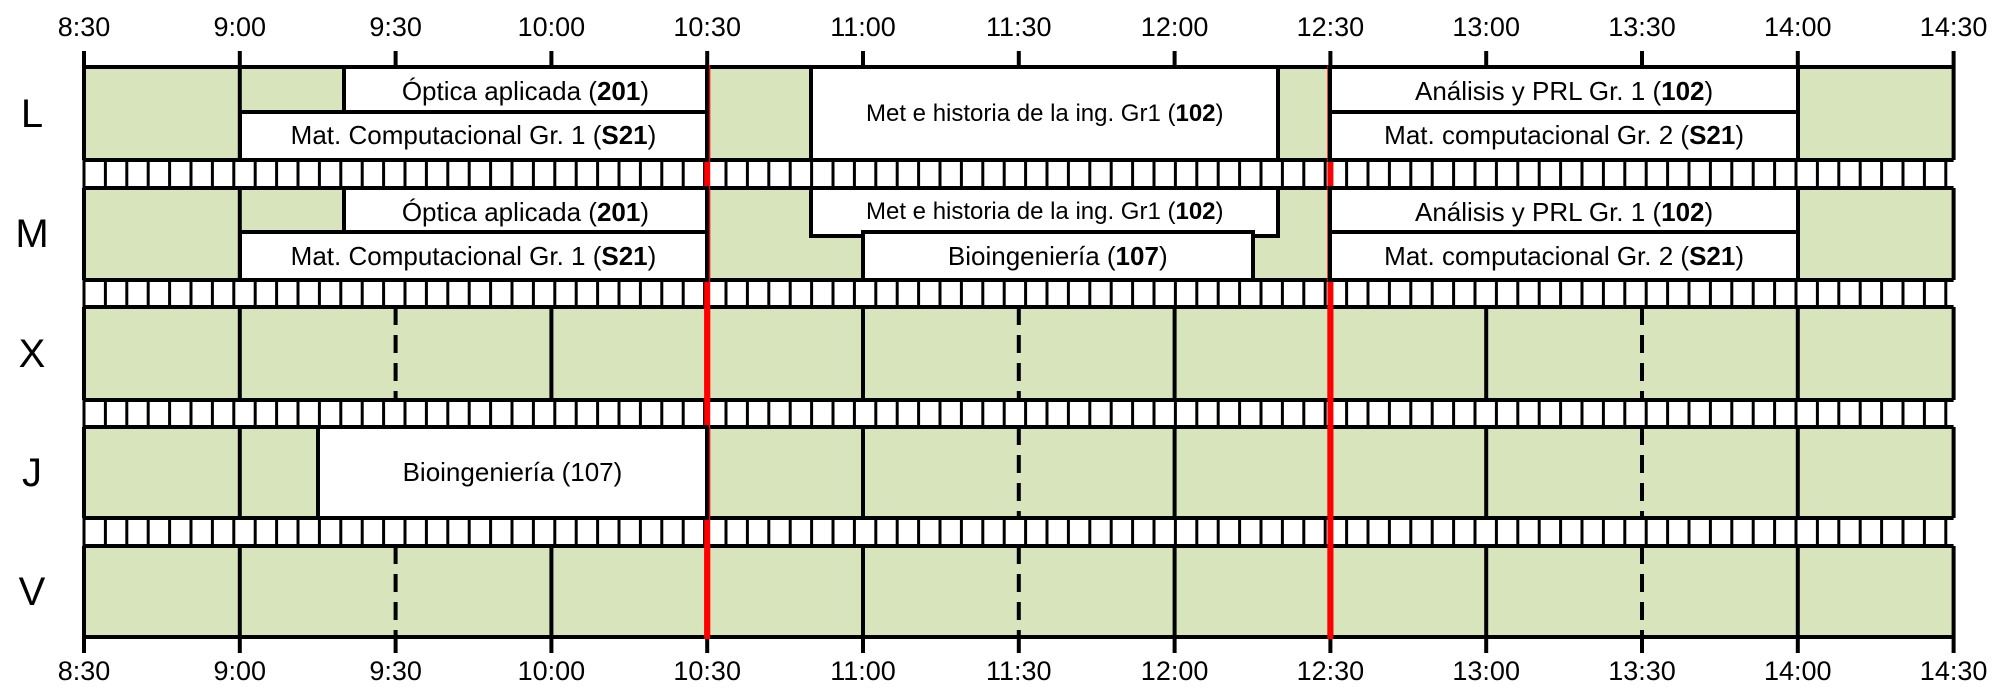  I want to click on time-label-top: 12:00, so click(1174, 27).